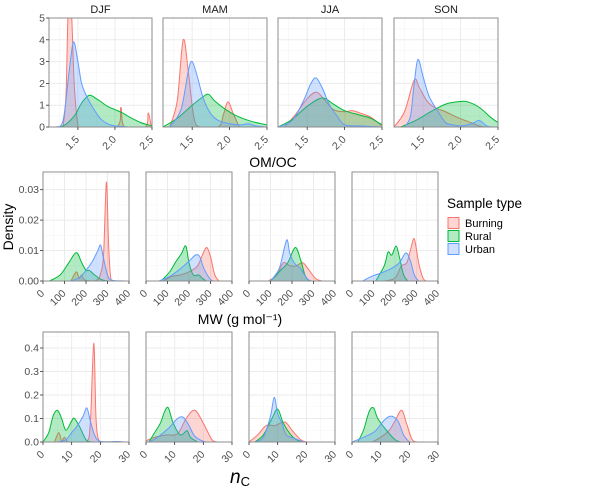 This screenshot has height=490, width=600. I want to click on panel-son-row1: 1.5 2.0 2.5 SON, so click(447, 78).